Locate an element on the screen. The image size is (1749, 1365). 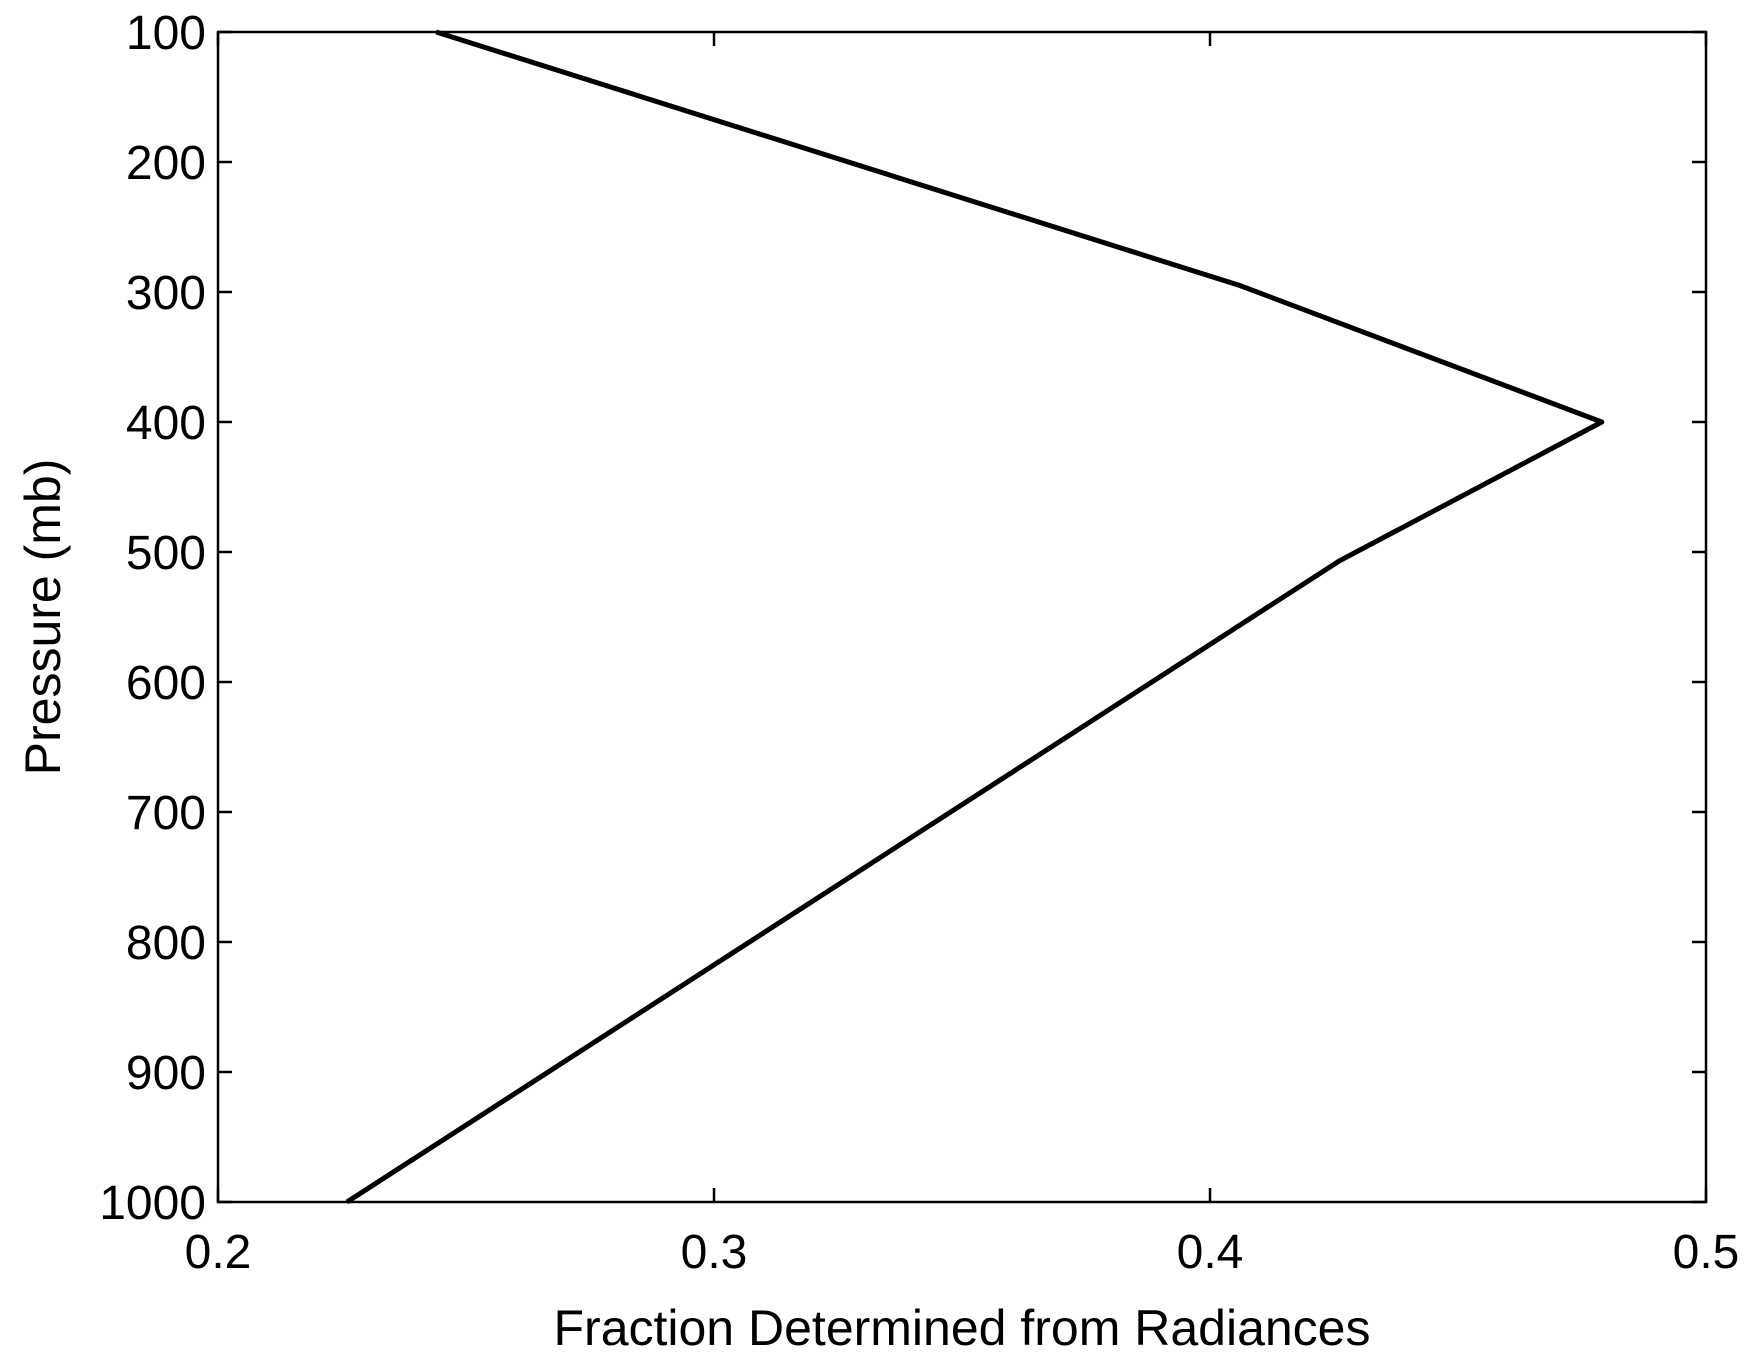
y-tick-label: 900 is located at coordinates (166, 1073).